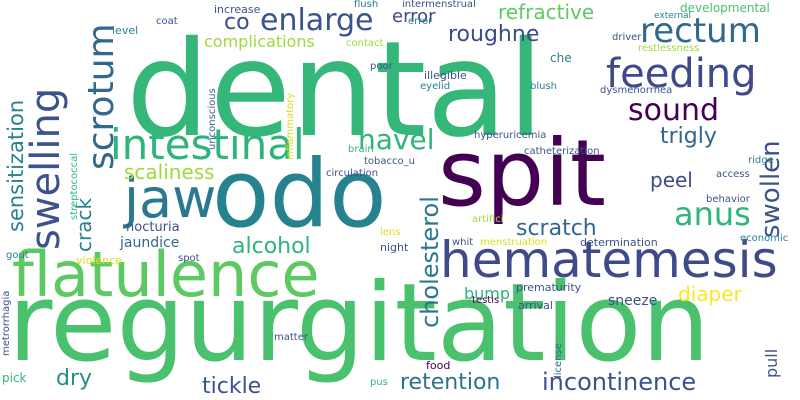  I want to click on word-level: level, so click(125, 30).